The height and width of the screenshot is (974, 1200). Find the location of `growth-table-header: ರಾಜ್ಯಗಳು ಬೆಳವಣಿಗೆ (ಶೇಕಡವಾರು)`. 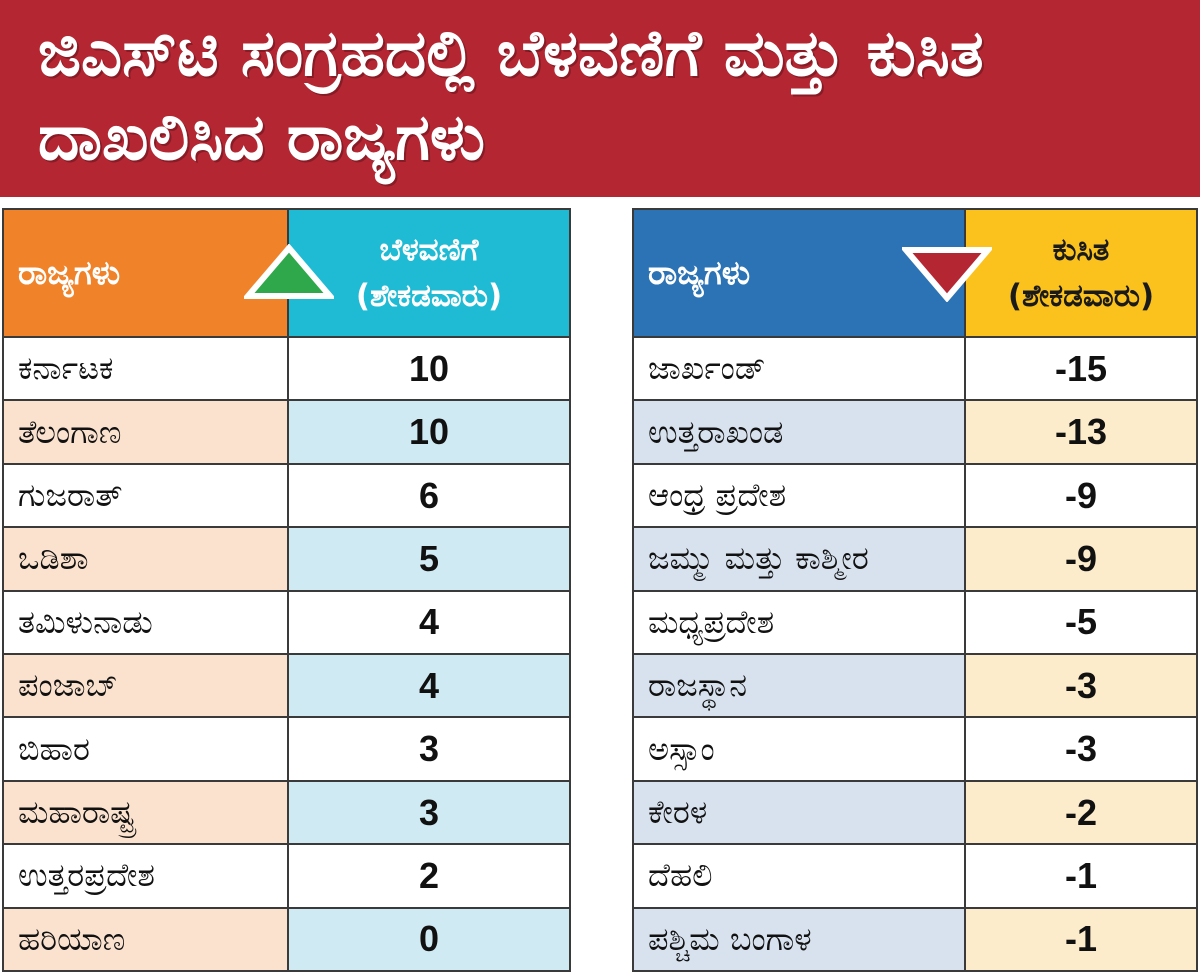

growth-table-header: ರಾಜ್ಯಗಳು ಬೆಳವಣಿಗೆ (ಶೇಕಡವಾರು) is located at coordinates (286, 274).